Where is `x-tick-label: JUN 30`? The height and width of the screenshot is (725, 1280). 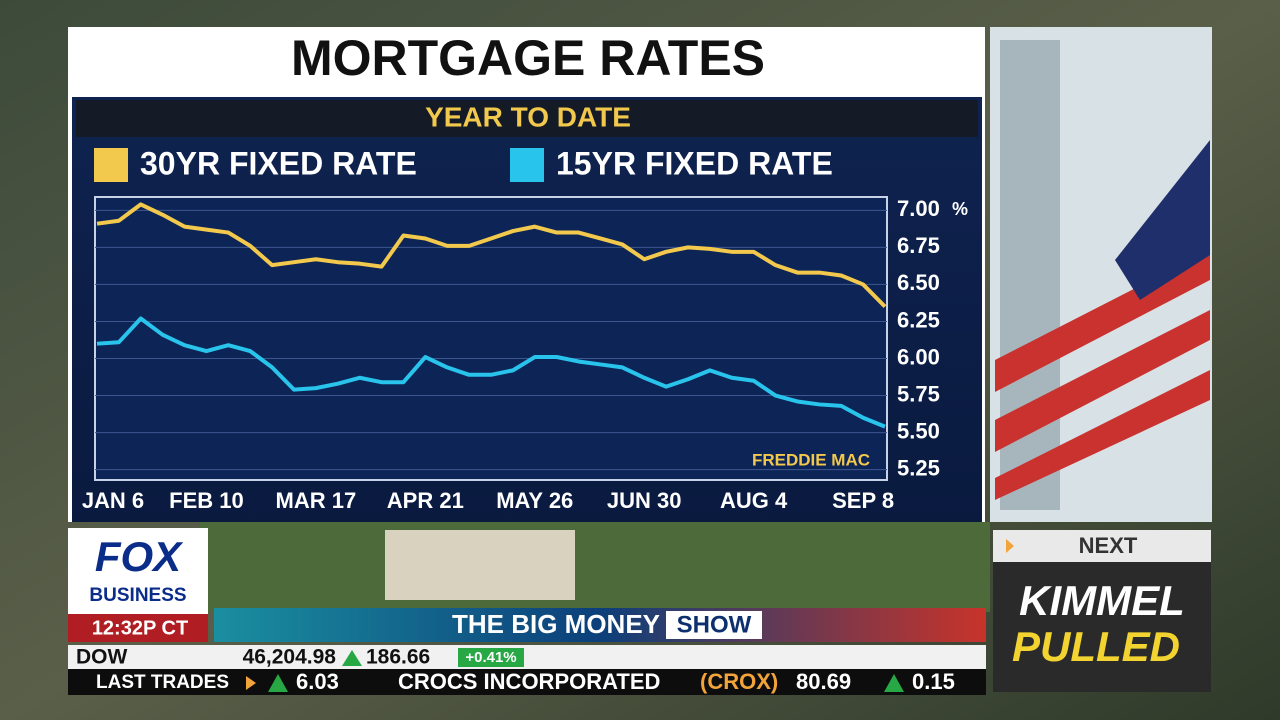 x-tick-label: JUN 30 is located at coordinates (644, 500).